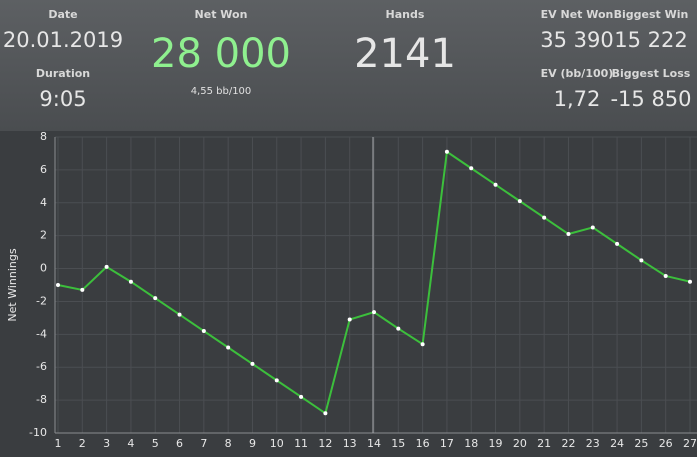 This screenshot has width=697, height=457. What do you see at coordinates (405, 14) in the screenshot?
I see `stat-label: Hands` at bounding box center [405, 14].